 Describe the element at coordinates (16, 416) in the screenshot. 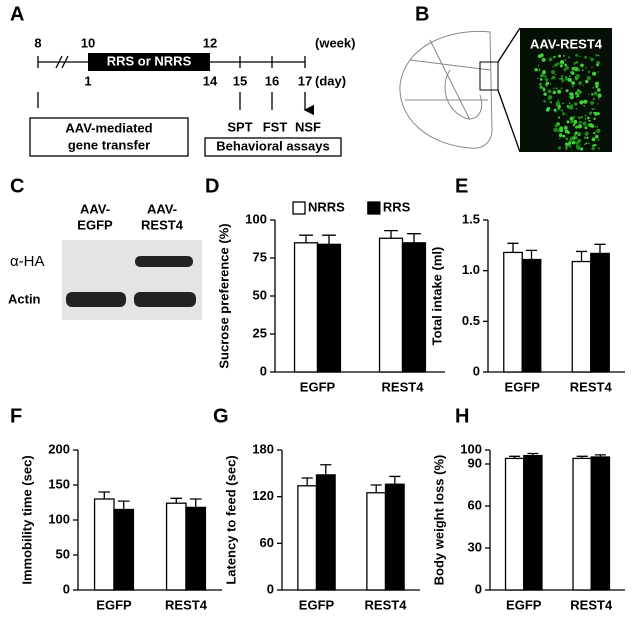

I see `panel-label: F` at that location.